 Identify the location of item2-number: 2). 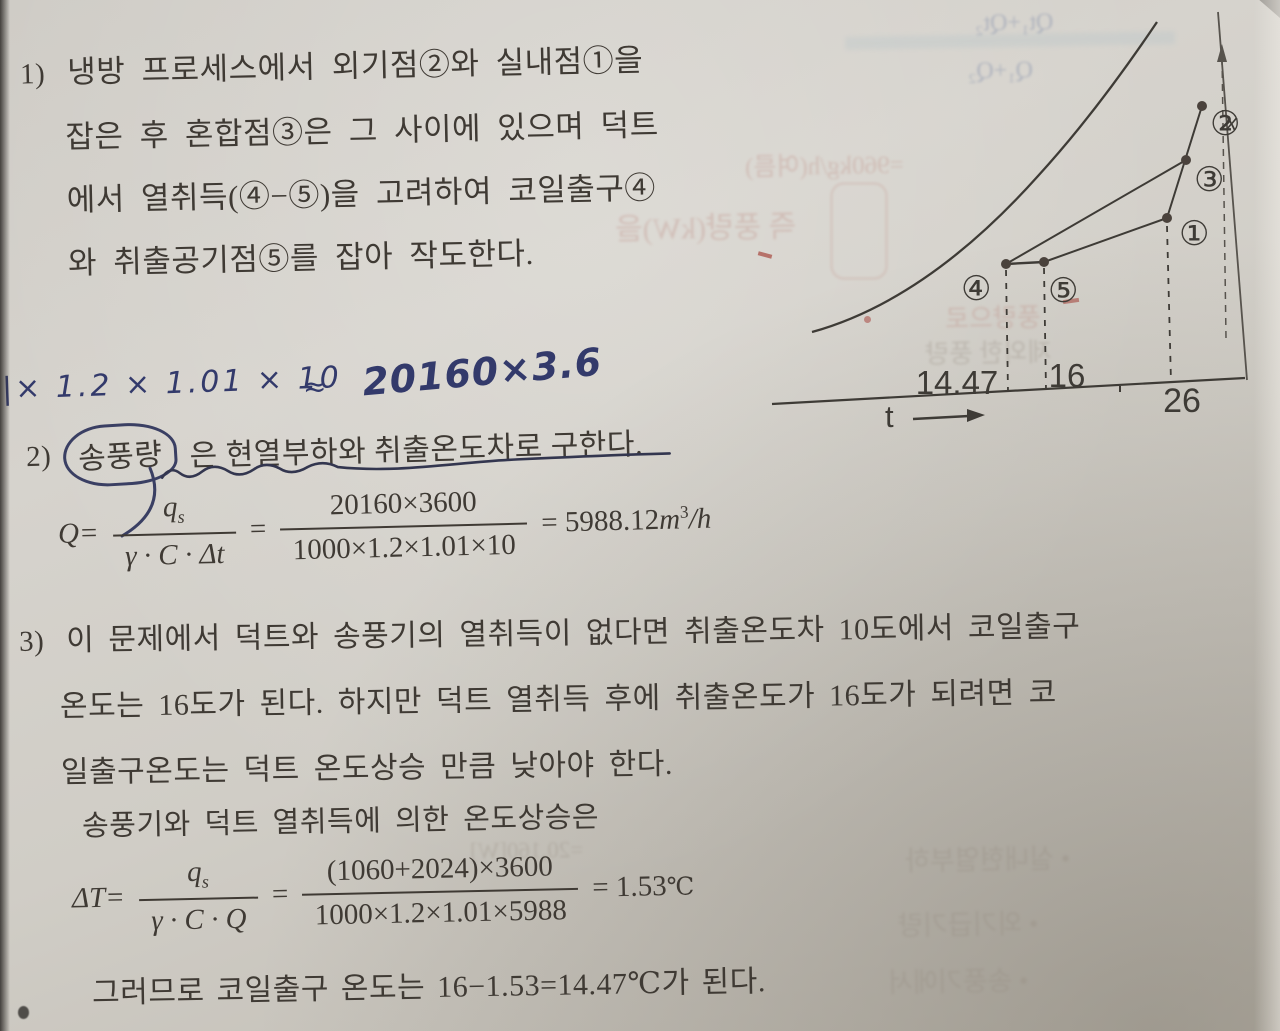
(38, 456).